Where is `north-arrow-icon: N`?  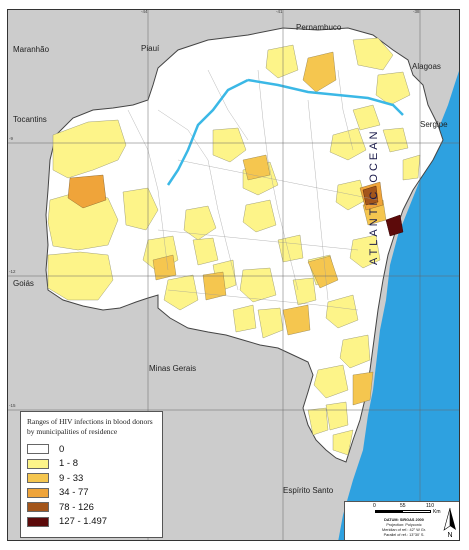 north-arrow-icon: N is located at coordinates (449, 522).